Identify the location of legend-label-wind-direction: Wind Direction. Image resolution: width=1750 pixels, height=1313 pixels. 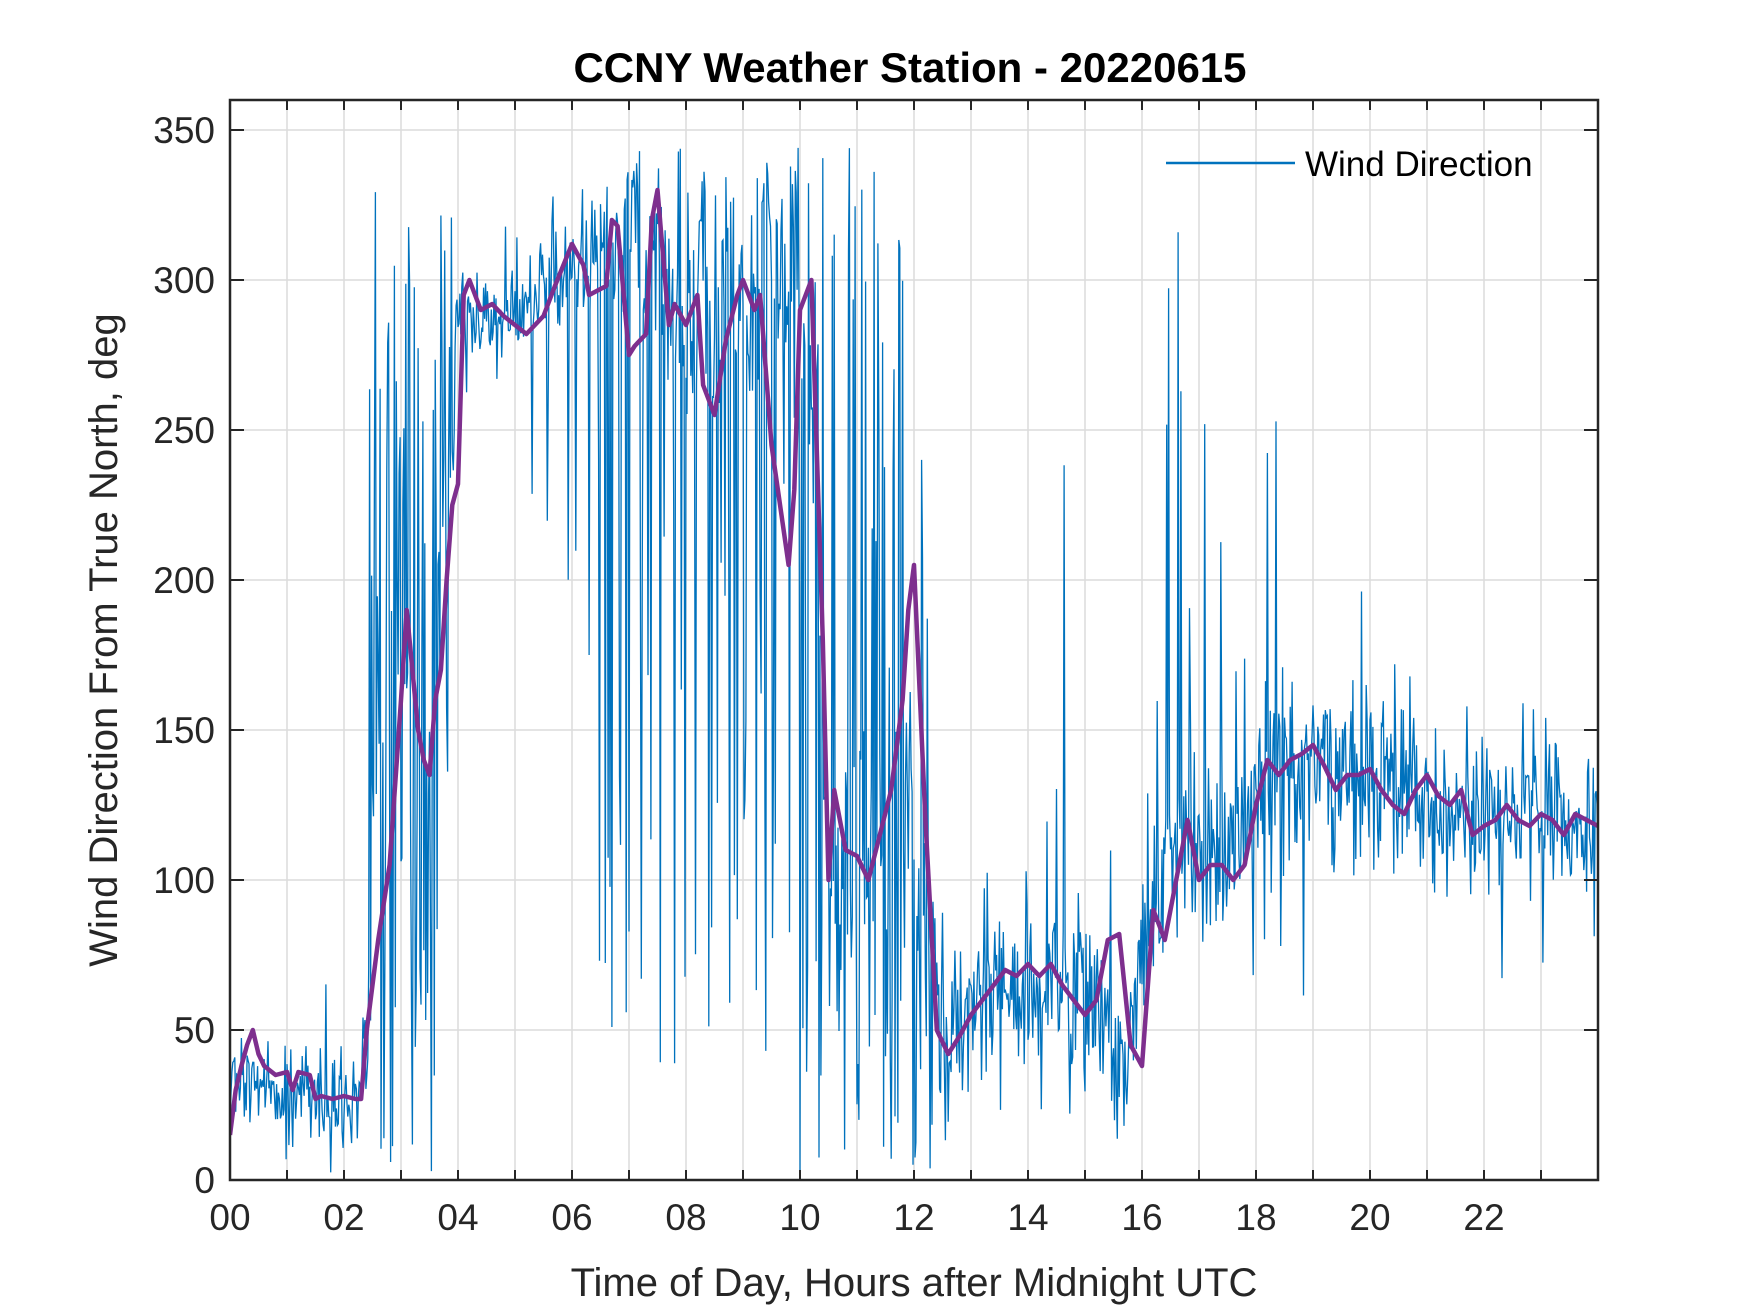
(1419, 164).